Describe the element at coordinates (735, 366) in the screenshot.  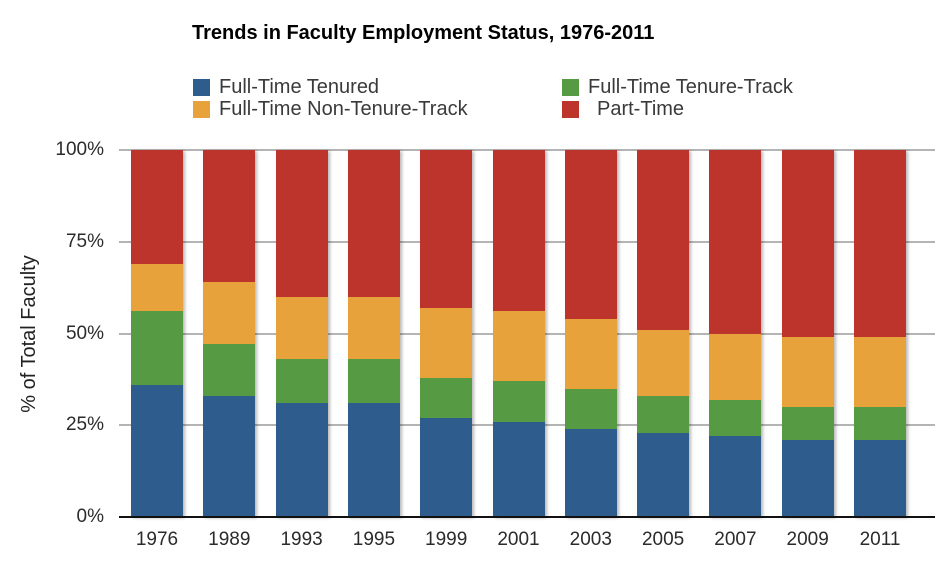
I see `bar-segment-2007-full-time-non-tenure-track` at that location.